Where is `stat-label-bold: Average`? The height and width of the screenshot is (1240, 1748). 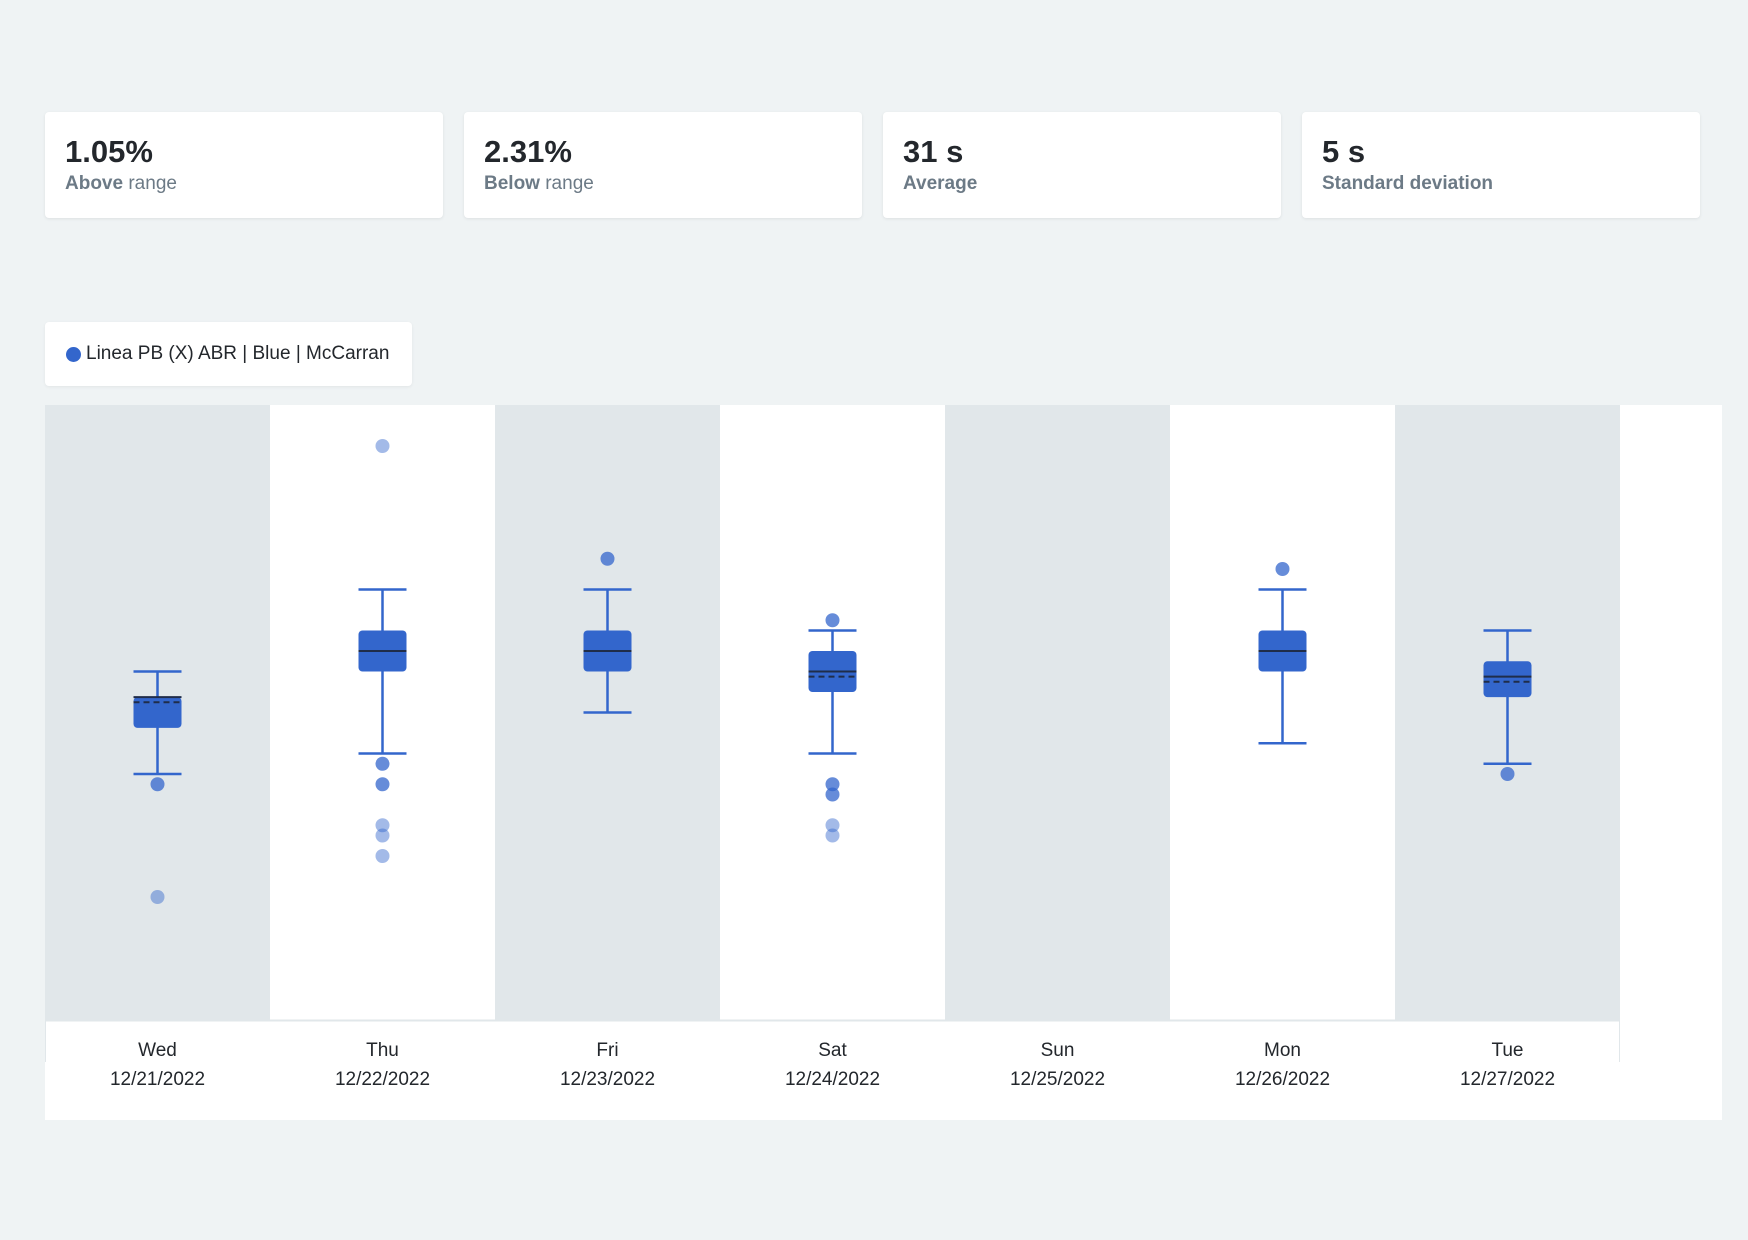 stat-label-bold: Average is located at coordinates (940, 183).